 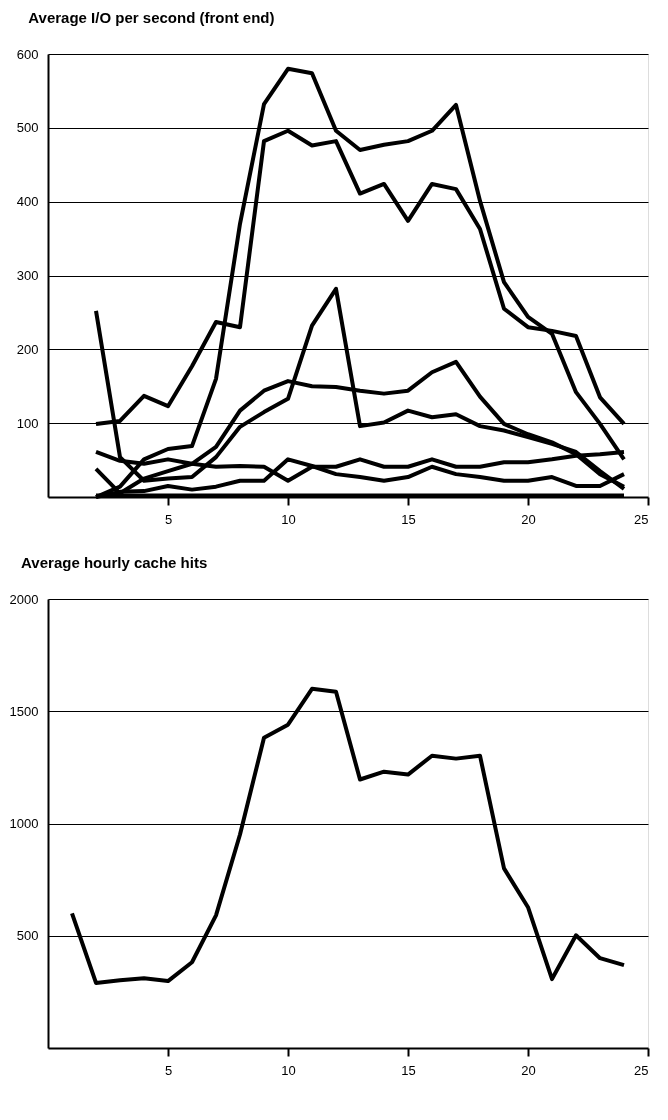 I want to click on y-tick-label: 400, so click(x=27, y=202).